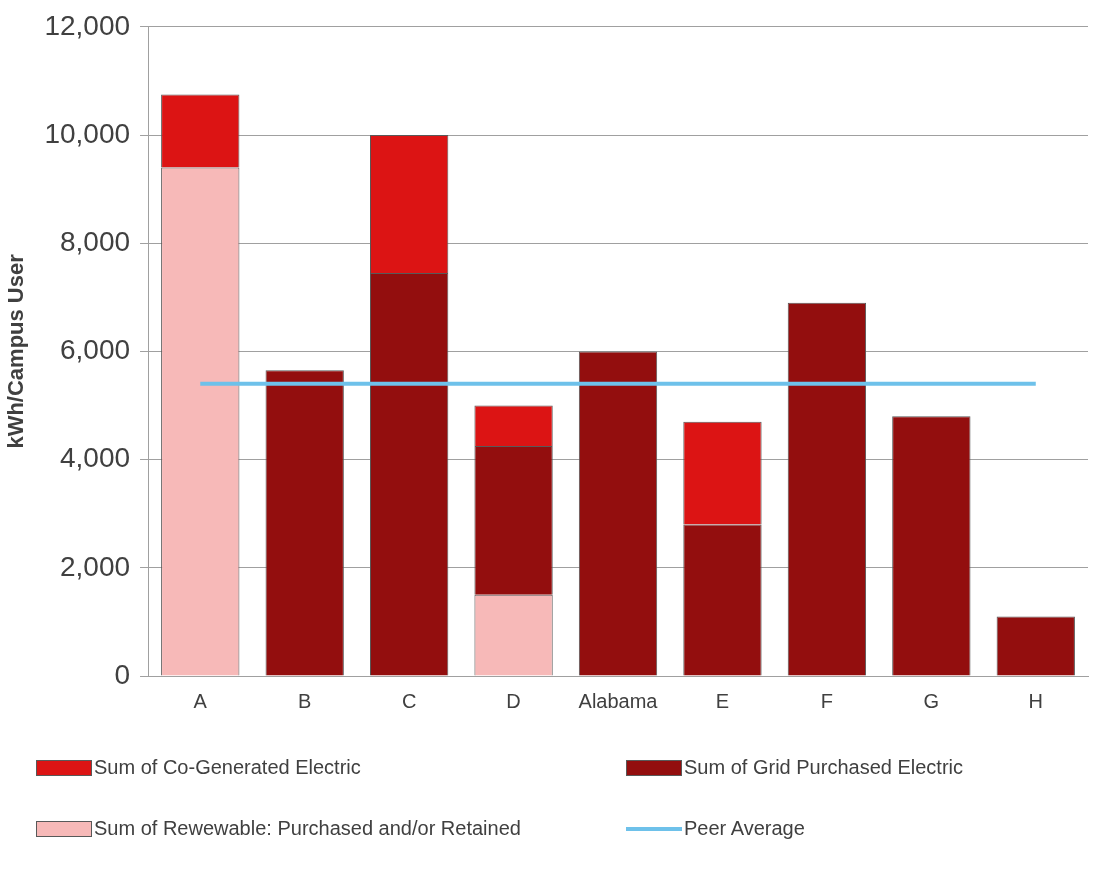 This screenshot has height=871, width=1094. What do you see at coordinates (307, 828) in the screenshot?
I see `legend-label: Sum of Rewewable: Purchased and/or Retained` at bounding box center [307, 828].